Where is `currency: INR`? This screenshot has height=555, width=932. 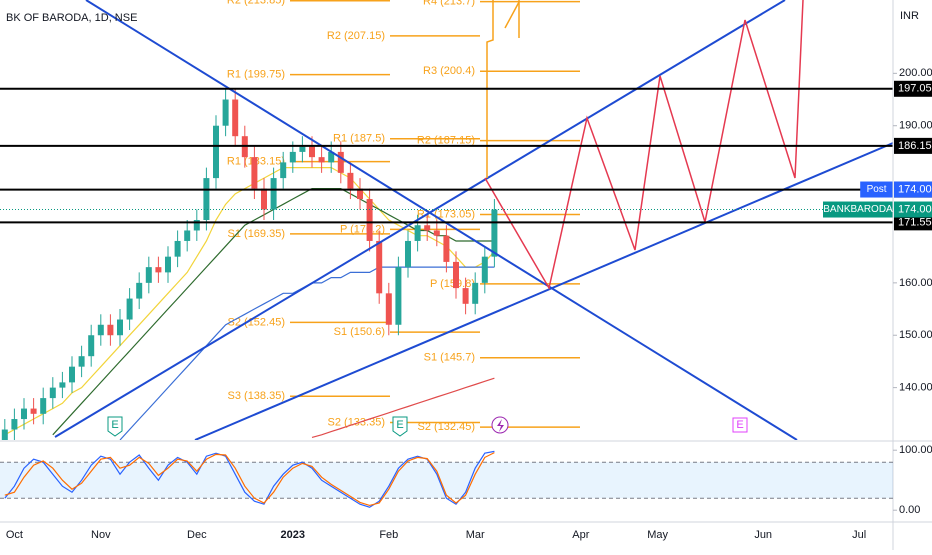 currency: INR is located at coordinates (909, 16).